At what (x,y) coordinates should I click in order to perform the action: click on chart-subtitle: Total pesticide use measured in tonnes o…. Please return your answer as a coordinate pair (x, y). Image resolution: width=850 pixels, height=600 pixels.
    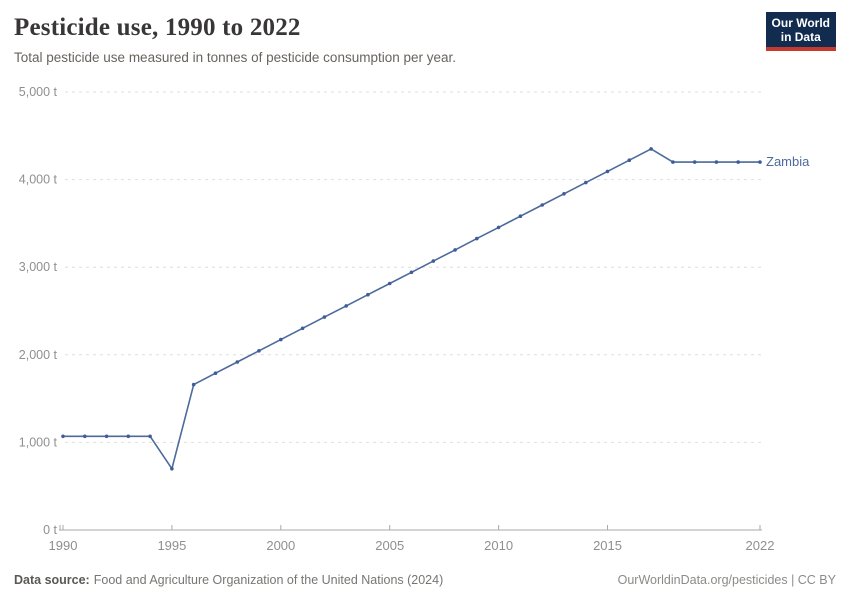
    Looking at the image, I should click on (235, 57).